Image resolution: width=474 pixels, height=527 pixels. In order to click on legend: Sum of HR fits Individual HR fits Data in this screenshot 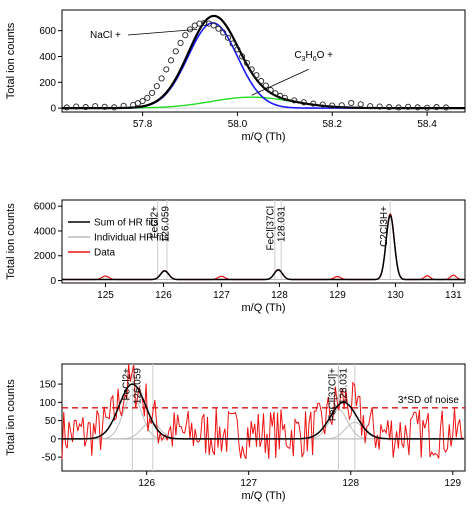, I will do `click(118, 238)`.